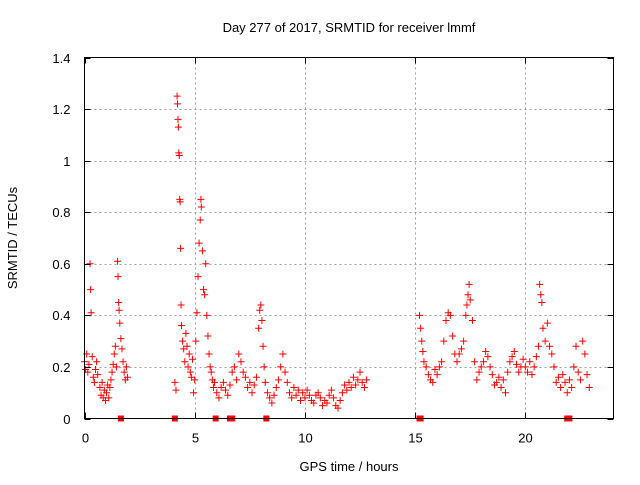  What do you see at coordinates (85, 438) in the screenshot?
I see `x-tick-label: 0` at bounding box center [85, 438].